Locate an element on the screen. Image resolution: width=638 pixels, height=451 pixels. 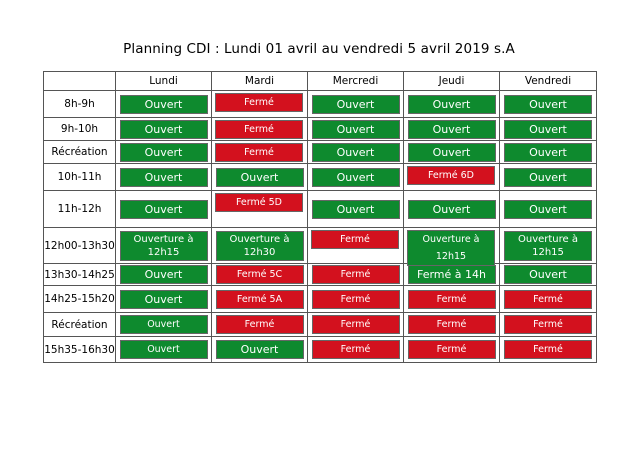
schedule-cell: Fermé 5D is located at coordinates (259, 209).